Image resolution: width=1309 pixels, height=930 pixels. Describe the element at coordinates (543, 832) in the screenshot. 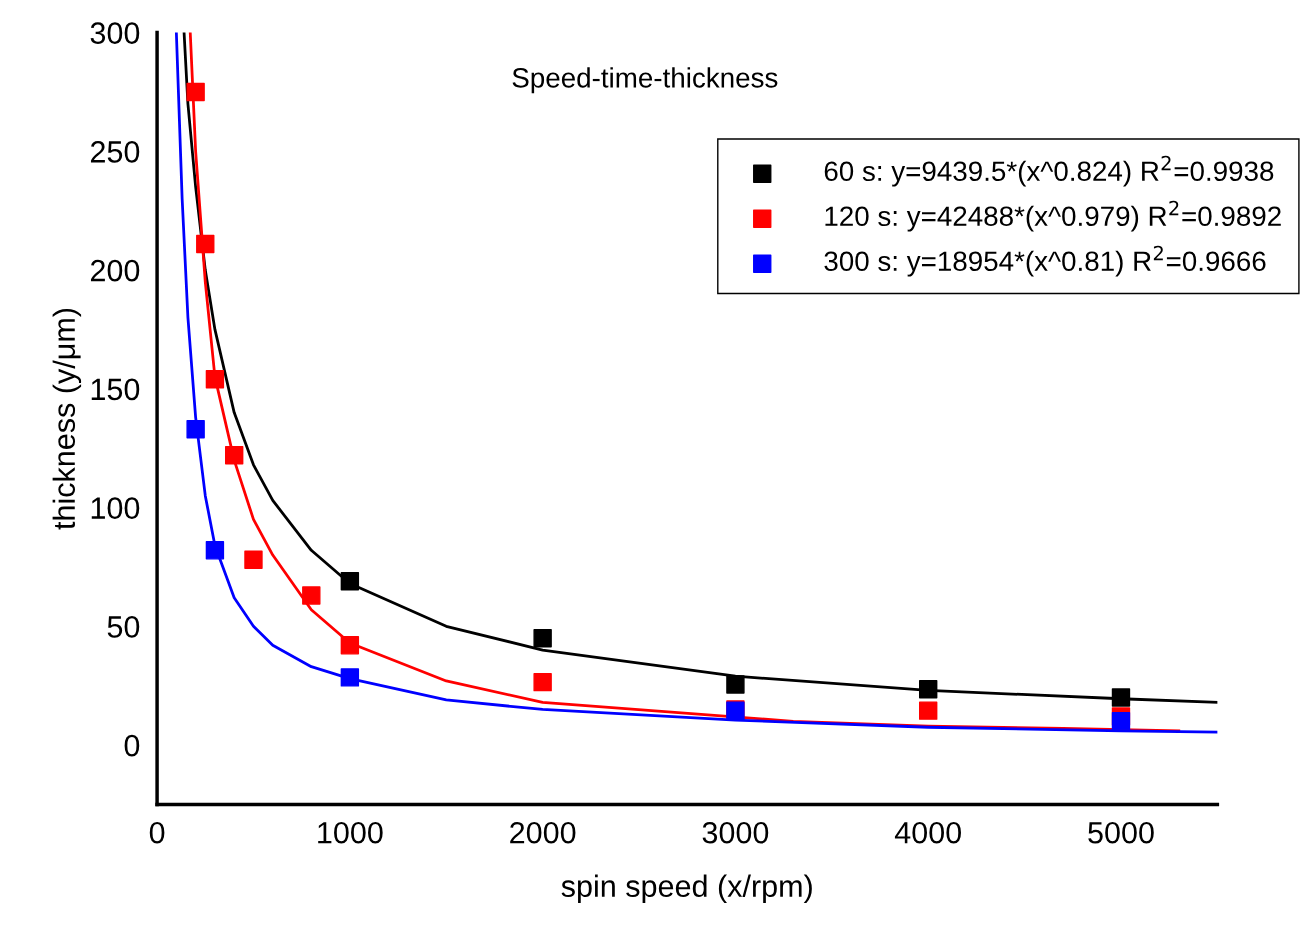

I see `x-tick-label: 2000` at that location.